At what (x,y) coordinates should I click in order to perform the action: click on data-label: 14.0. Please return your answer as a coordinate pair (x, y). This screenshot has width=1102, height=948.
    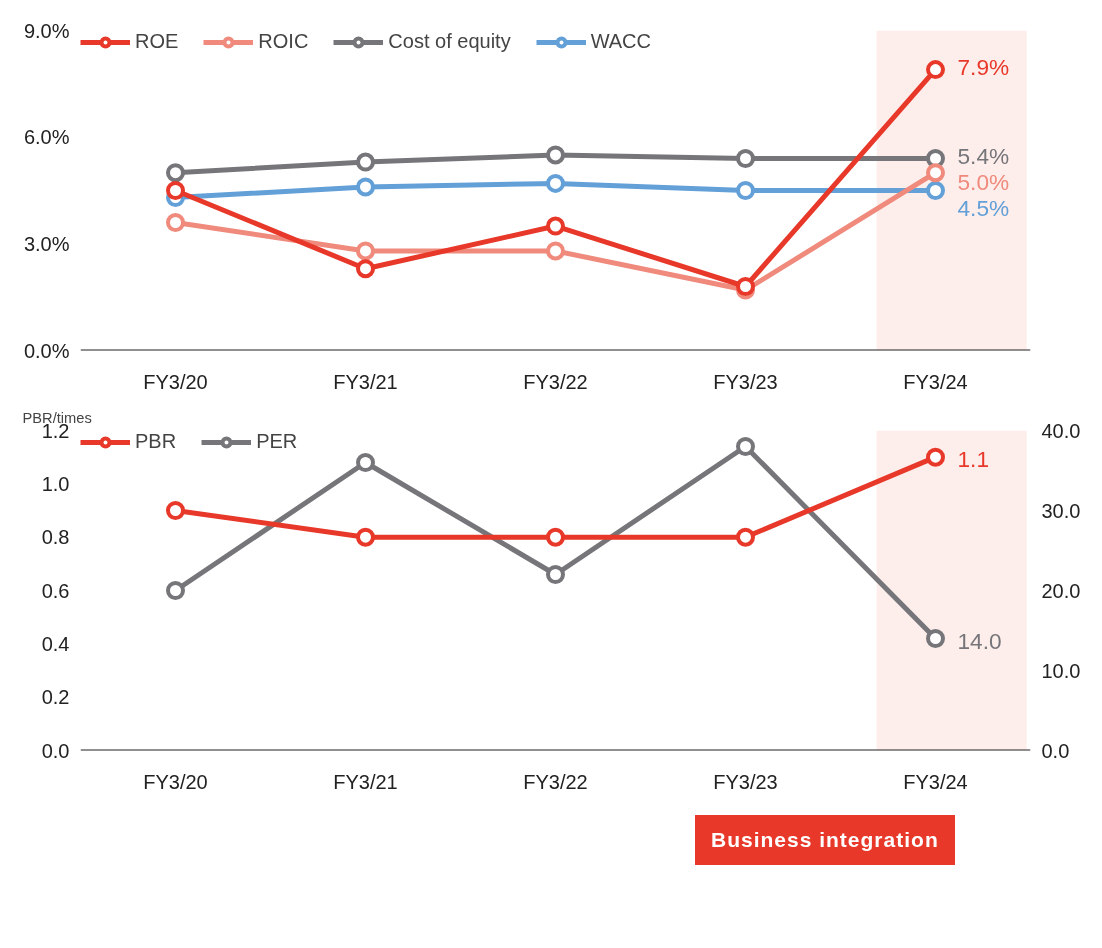
    Looking at the image, I should click on (979, 640).